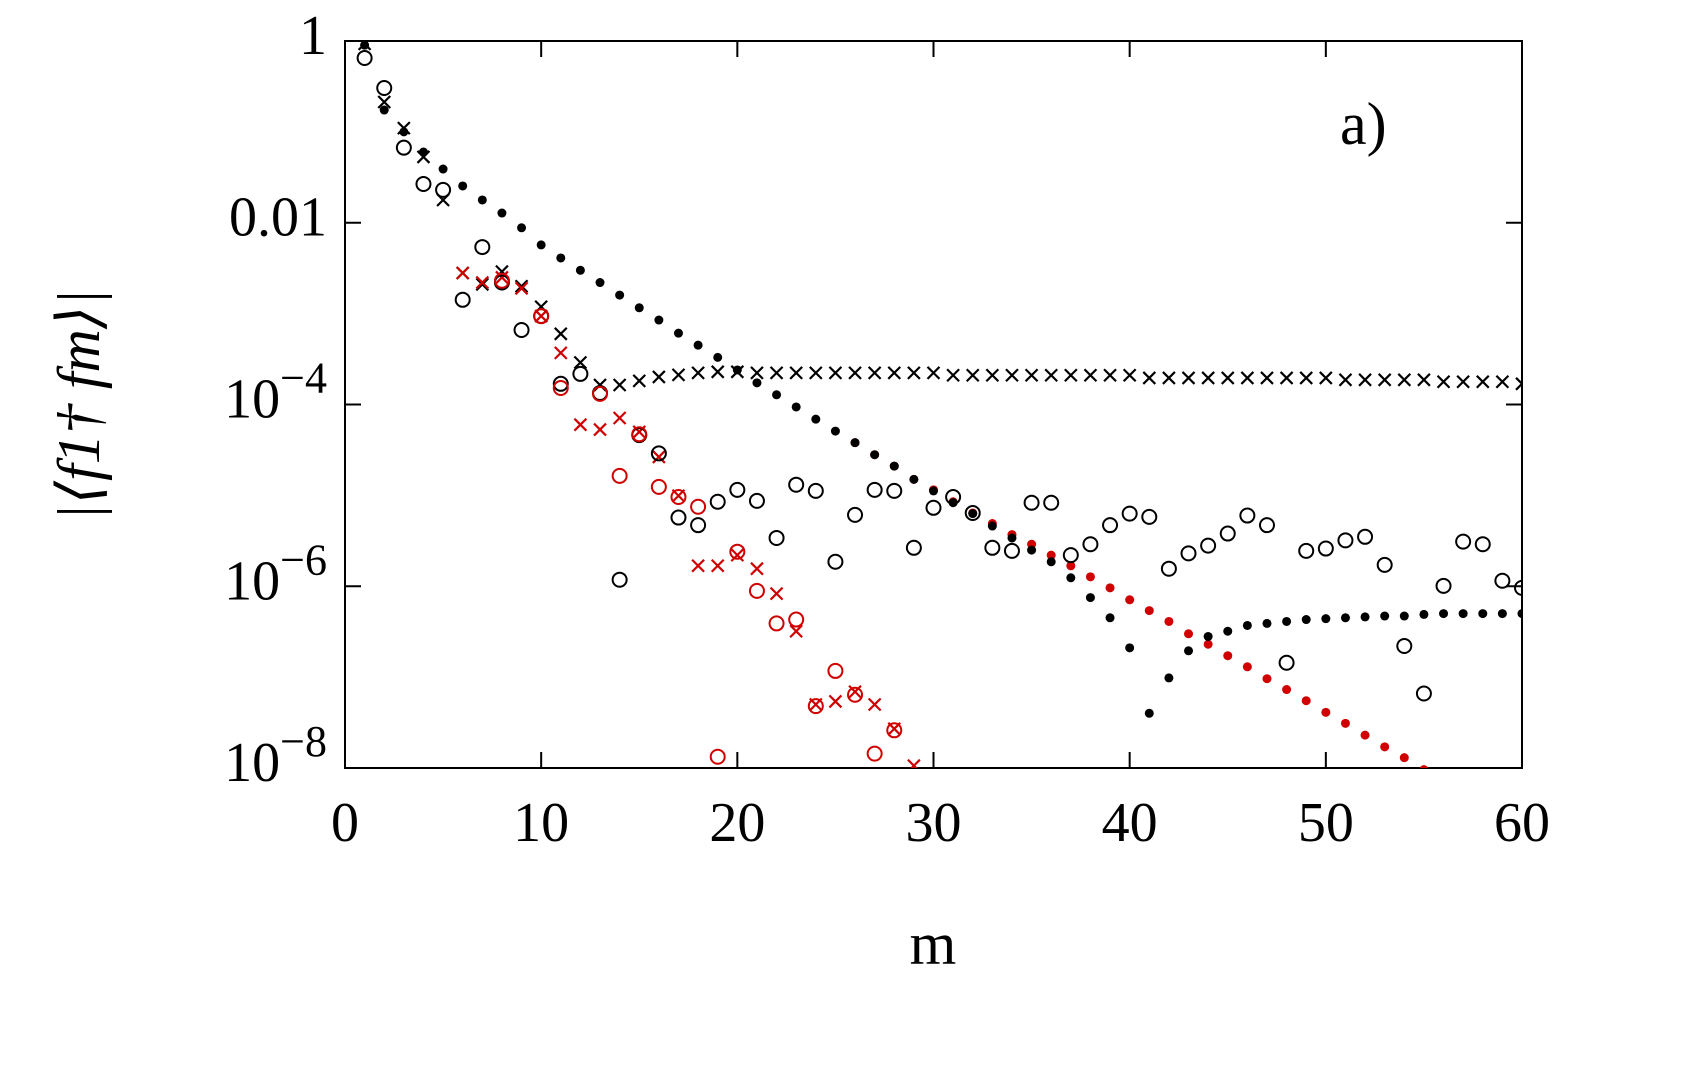 The width and height of the screenshot is (1694, 1083). Describe the element at coordinates (541, 823) in the screenshot. I see `x-tick-label: 10` at that location.